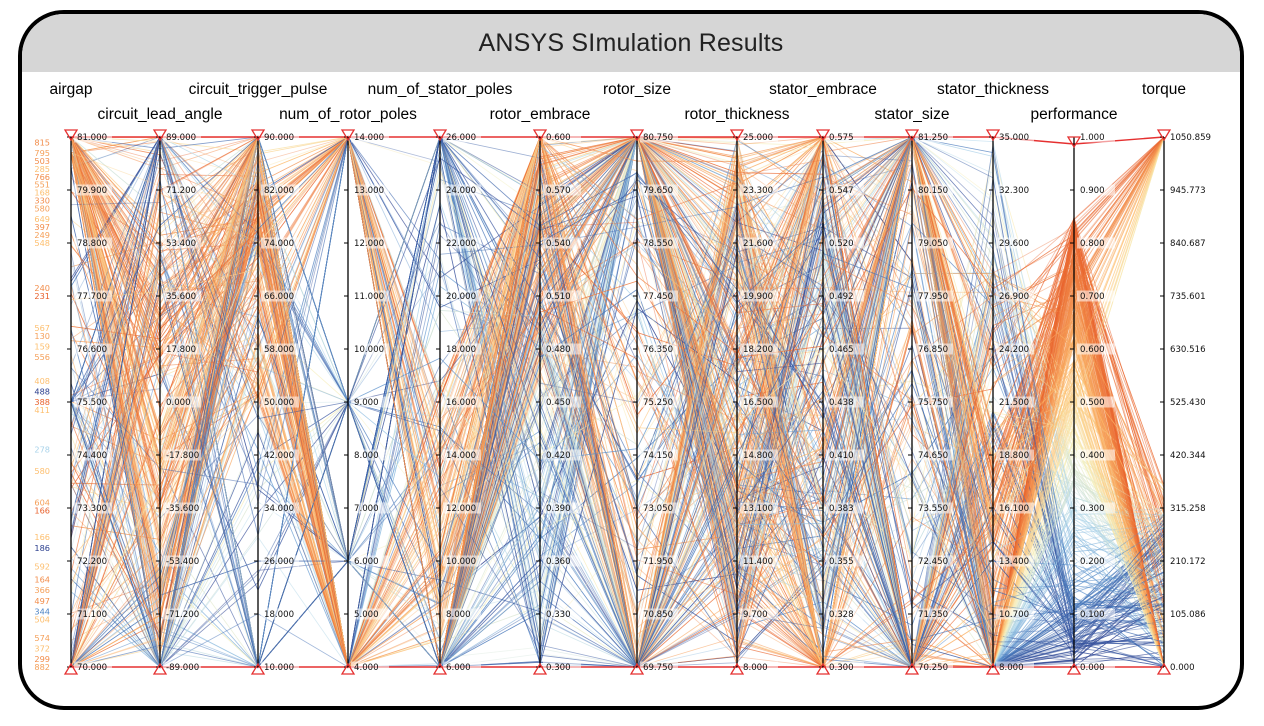 This screenshot has width=1264, height=726. I want to click on tick-label: 90.000, so click(279, 138).